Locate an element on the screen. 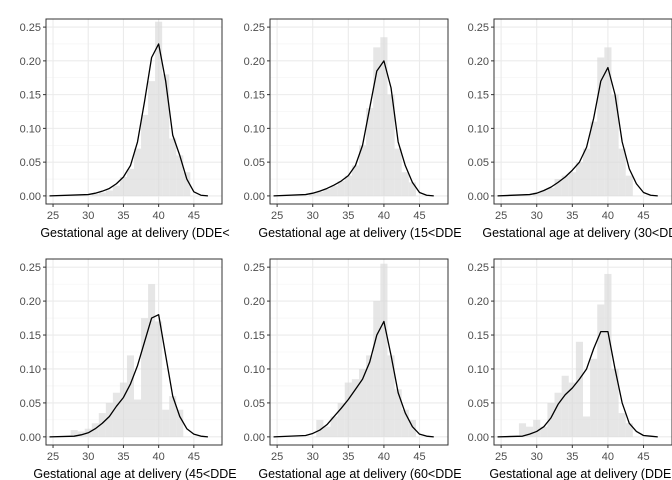 The height and width of the screenshot is (480, 672). x-axis-title: Gestational age at delivery (DDE> is located at coordinates (580, 473).